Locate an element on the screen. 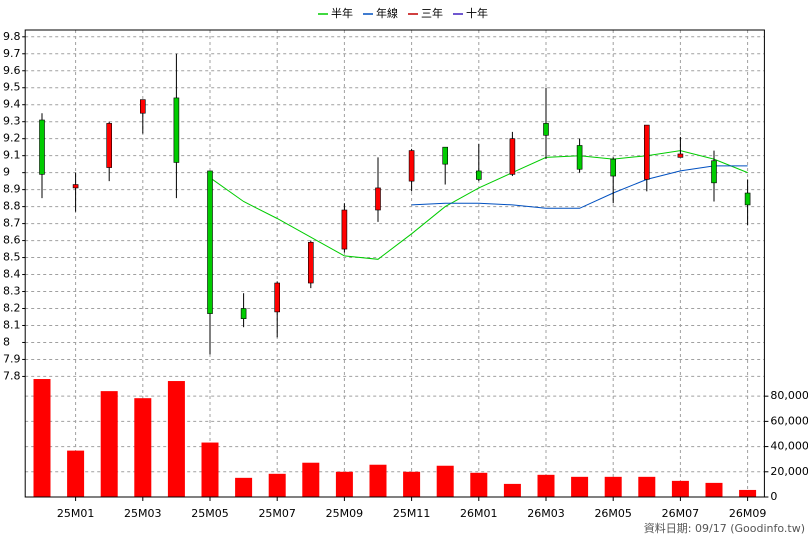 This screenshot has width=808, height=540. y-tick-label: 9.1 is located at coordinates (12, 155).